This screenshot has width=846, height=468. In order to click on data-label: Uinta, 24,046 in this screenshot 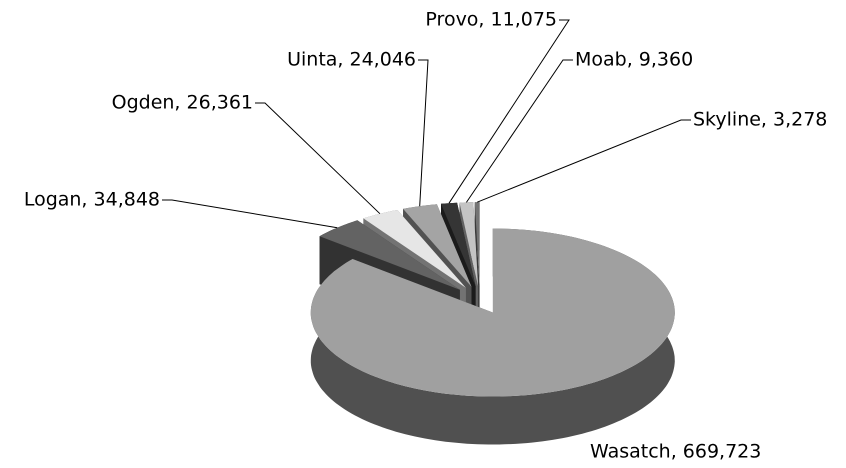, I will do `click(351, 60)`.